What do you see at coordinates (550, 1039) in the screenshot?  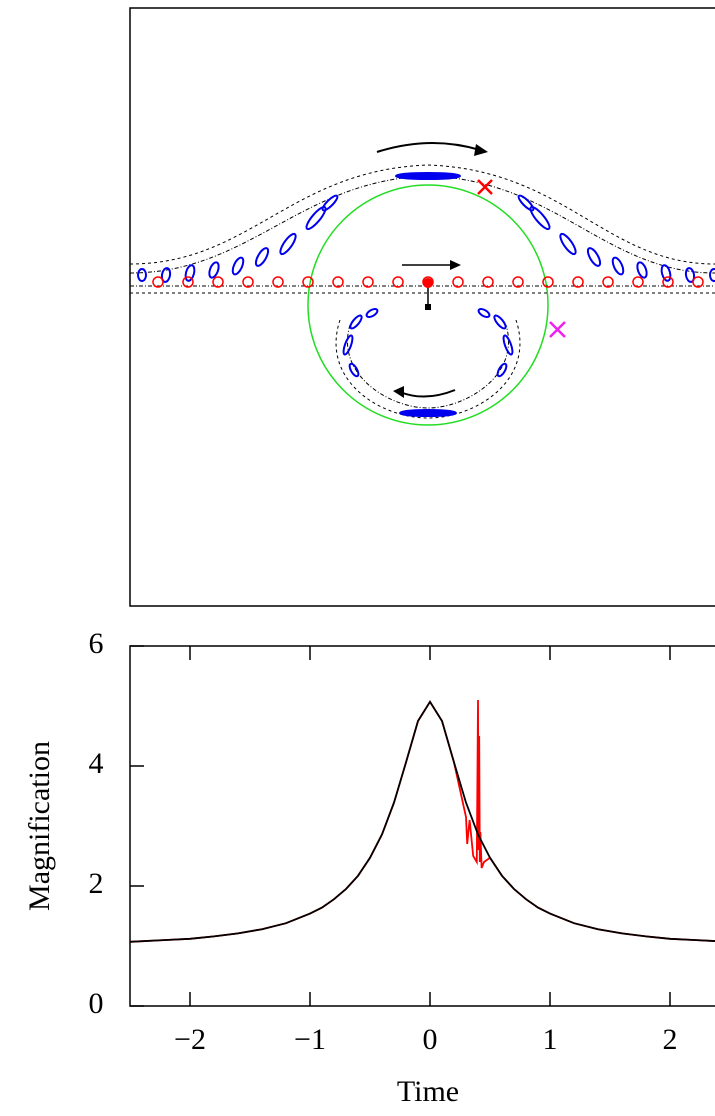 I see `x-tick-label: 1` at bounding box center [550, 1039].